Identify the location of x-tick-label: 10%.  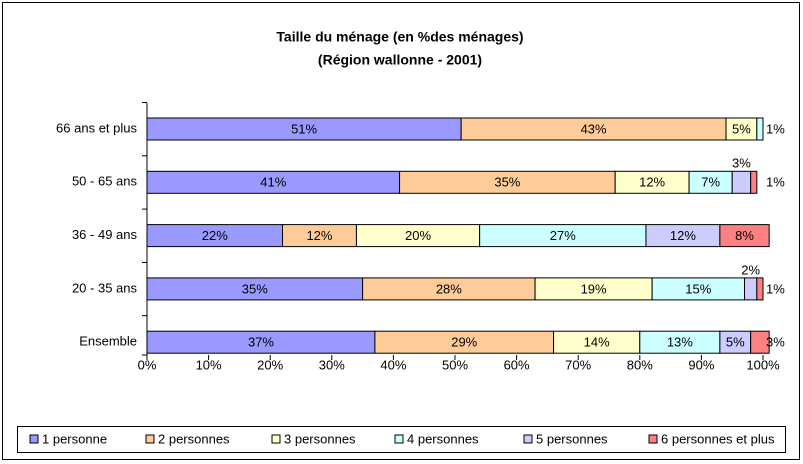
(209, 364).